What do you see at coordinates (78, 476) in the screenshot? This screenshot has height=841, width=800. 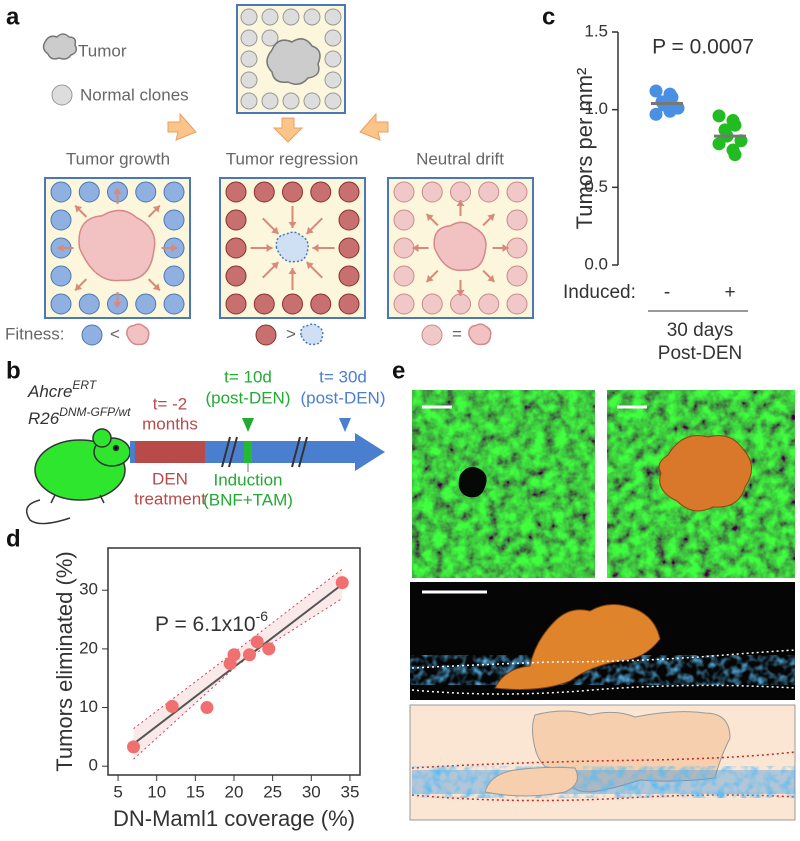 I see `mouse` at bounding box center [78, 476].